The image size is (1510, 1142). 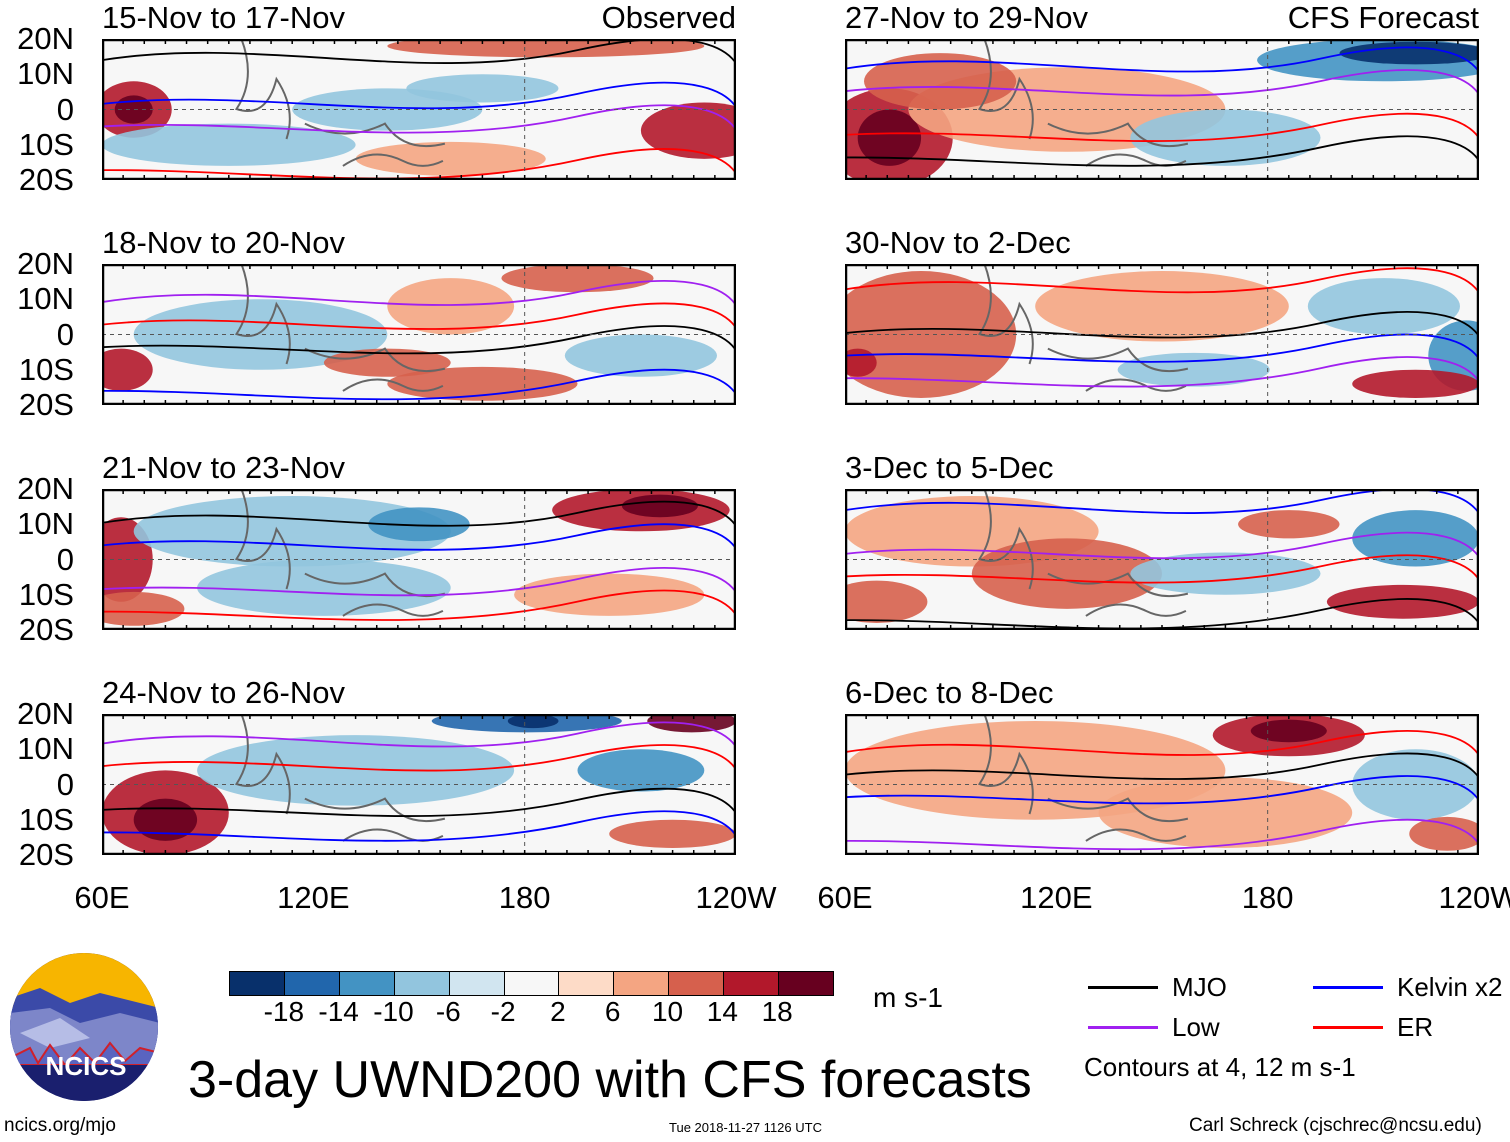 What do you see at coordinates (745, 1127) in the screenshot?
I see `footer-timestamp: Tue 2018-11-27 1126 UTC` at bounding box center [745, 1127].